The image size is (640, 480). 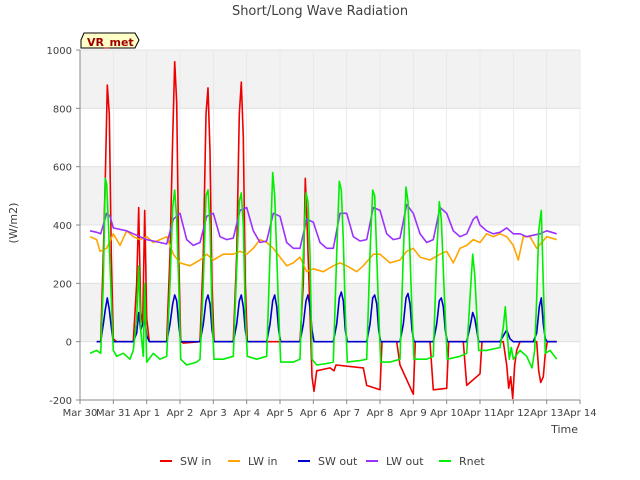 What do you see at coordinates (146, 413) in the screenshot?
I see `x-tick-label: Apr 1` at bounding box center [146, 413].